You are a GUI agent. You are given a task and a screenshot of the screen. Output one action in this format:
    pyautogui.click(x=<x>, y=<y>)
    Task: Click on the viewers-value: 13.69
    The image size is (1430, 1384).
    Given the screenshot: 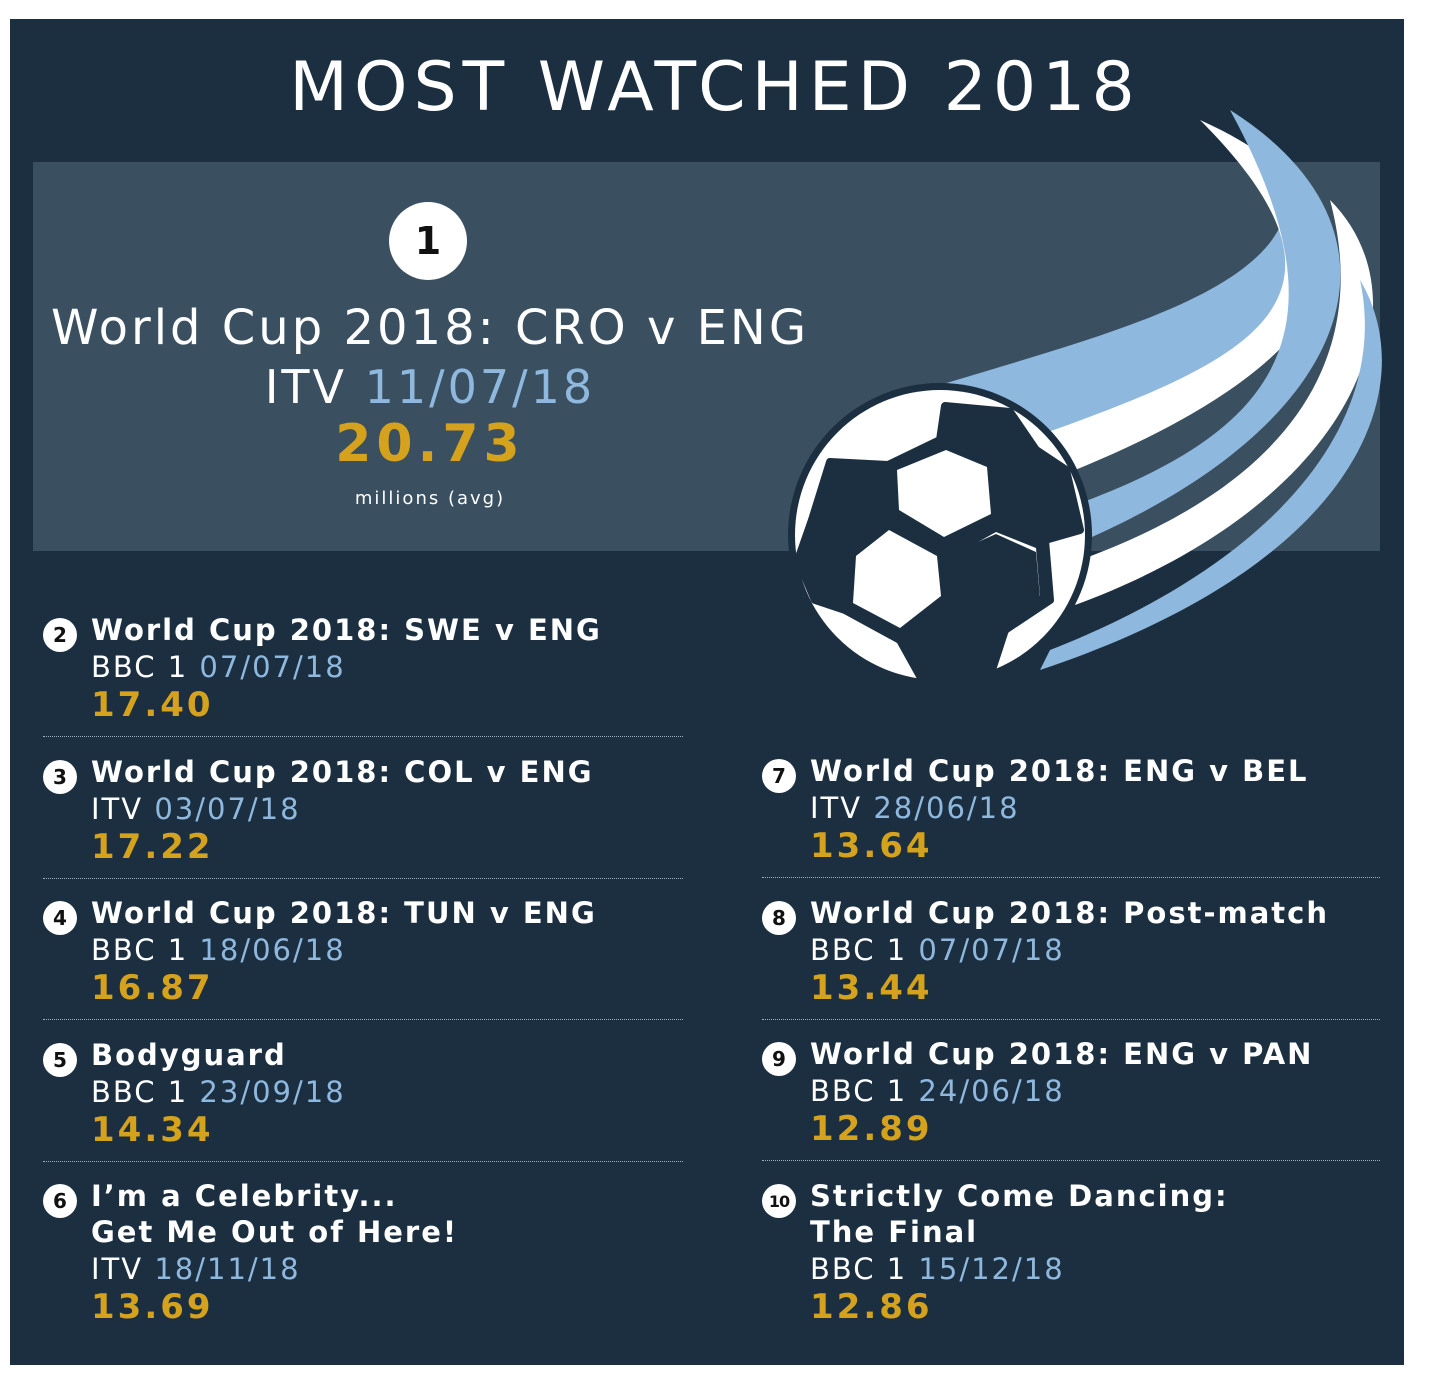 What is the action you would take?
    pyautogui.click(x=152, y=1307)
    